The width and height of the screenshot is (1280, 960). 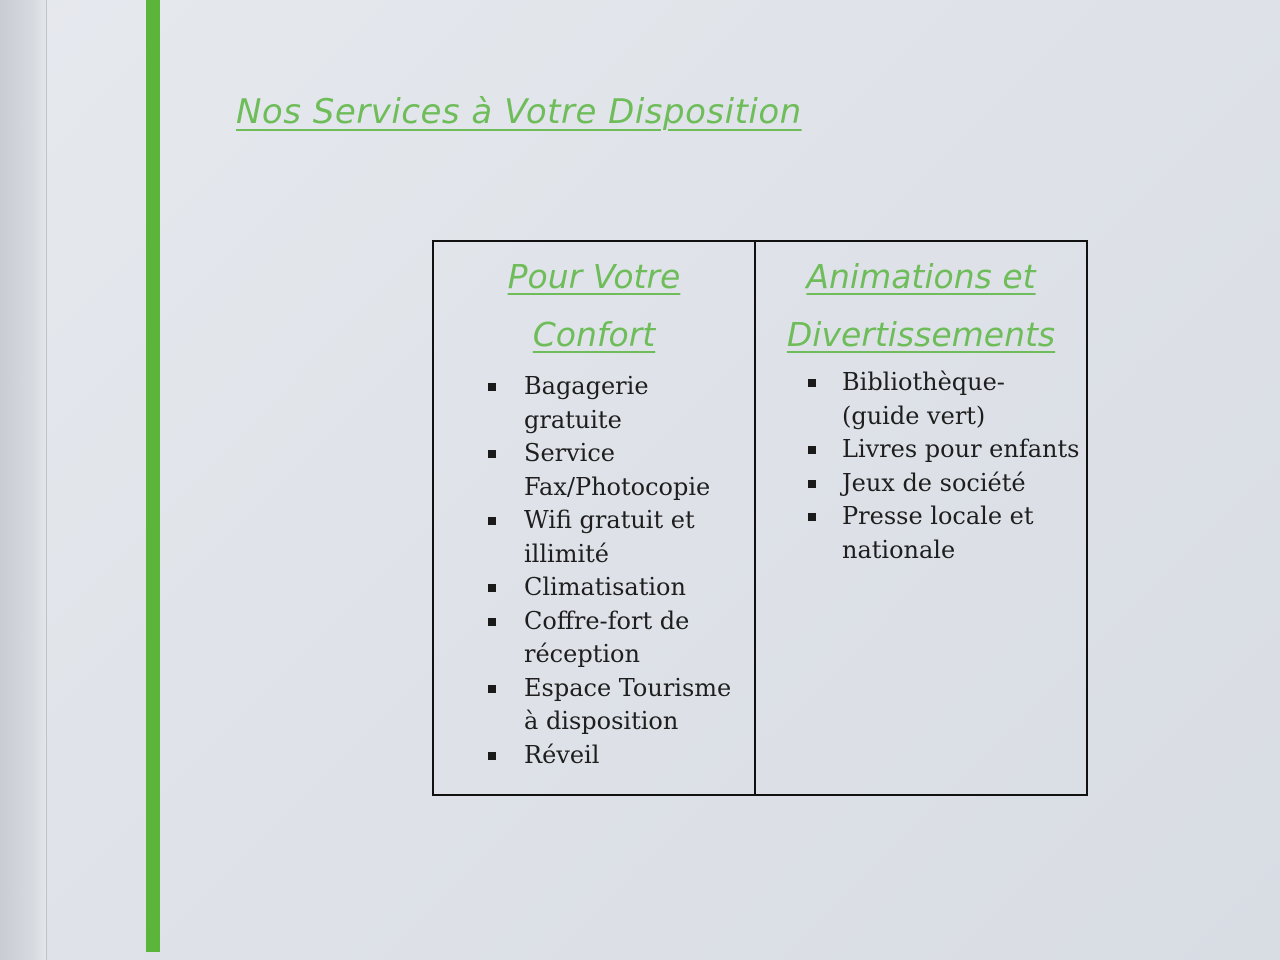 What do you see at coordinates (23, 480) in the screenshot?
I see `binder-page-edge` at bounding box center [23, 480].